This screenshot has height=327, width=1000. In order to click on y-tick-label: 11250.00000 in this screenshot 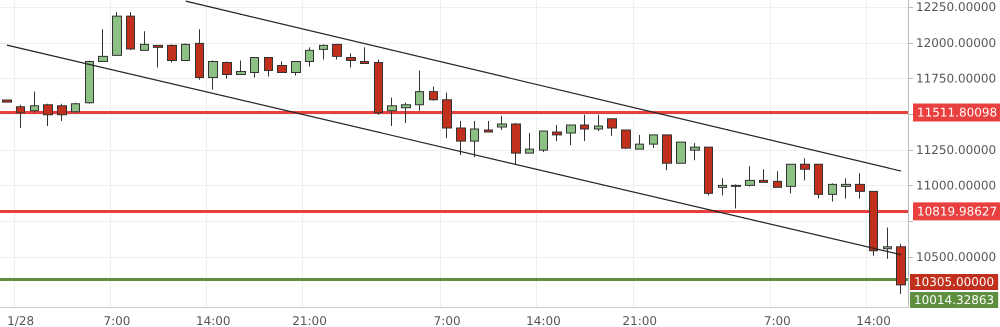, I will do `click(956, 149)`.